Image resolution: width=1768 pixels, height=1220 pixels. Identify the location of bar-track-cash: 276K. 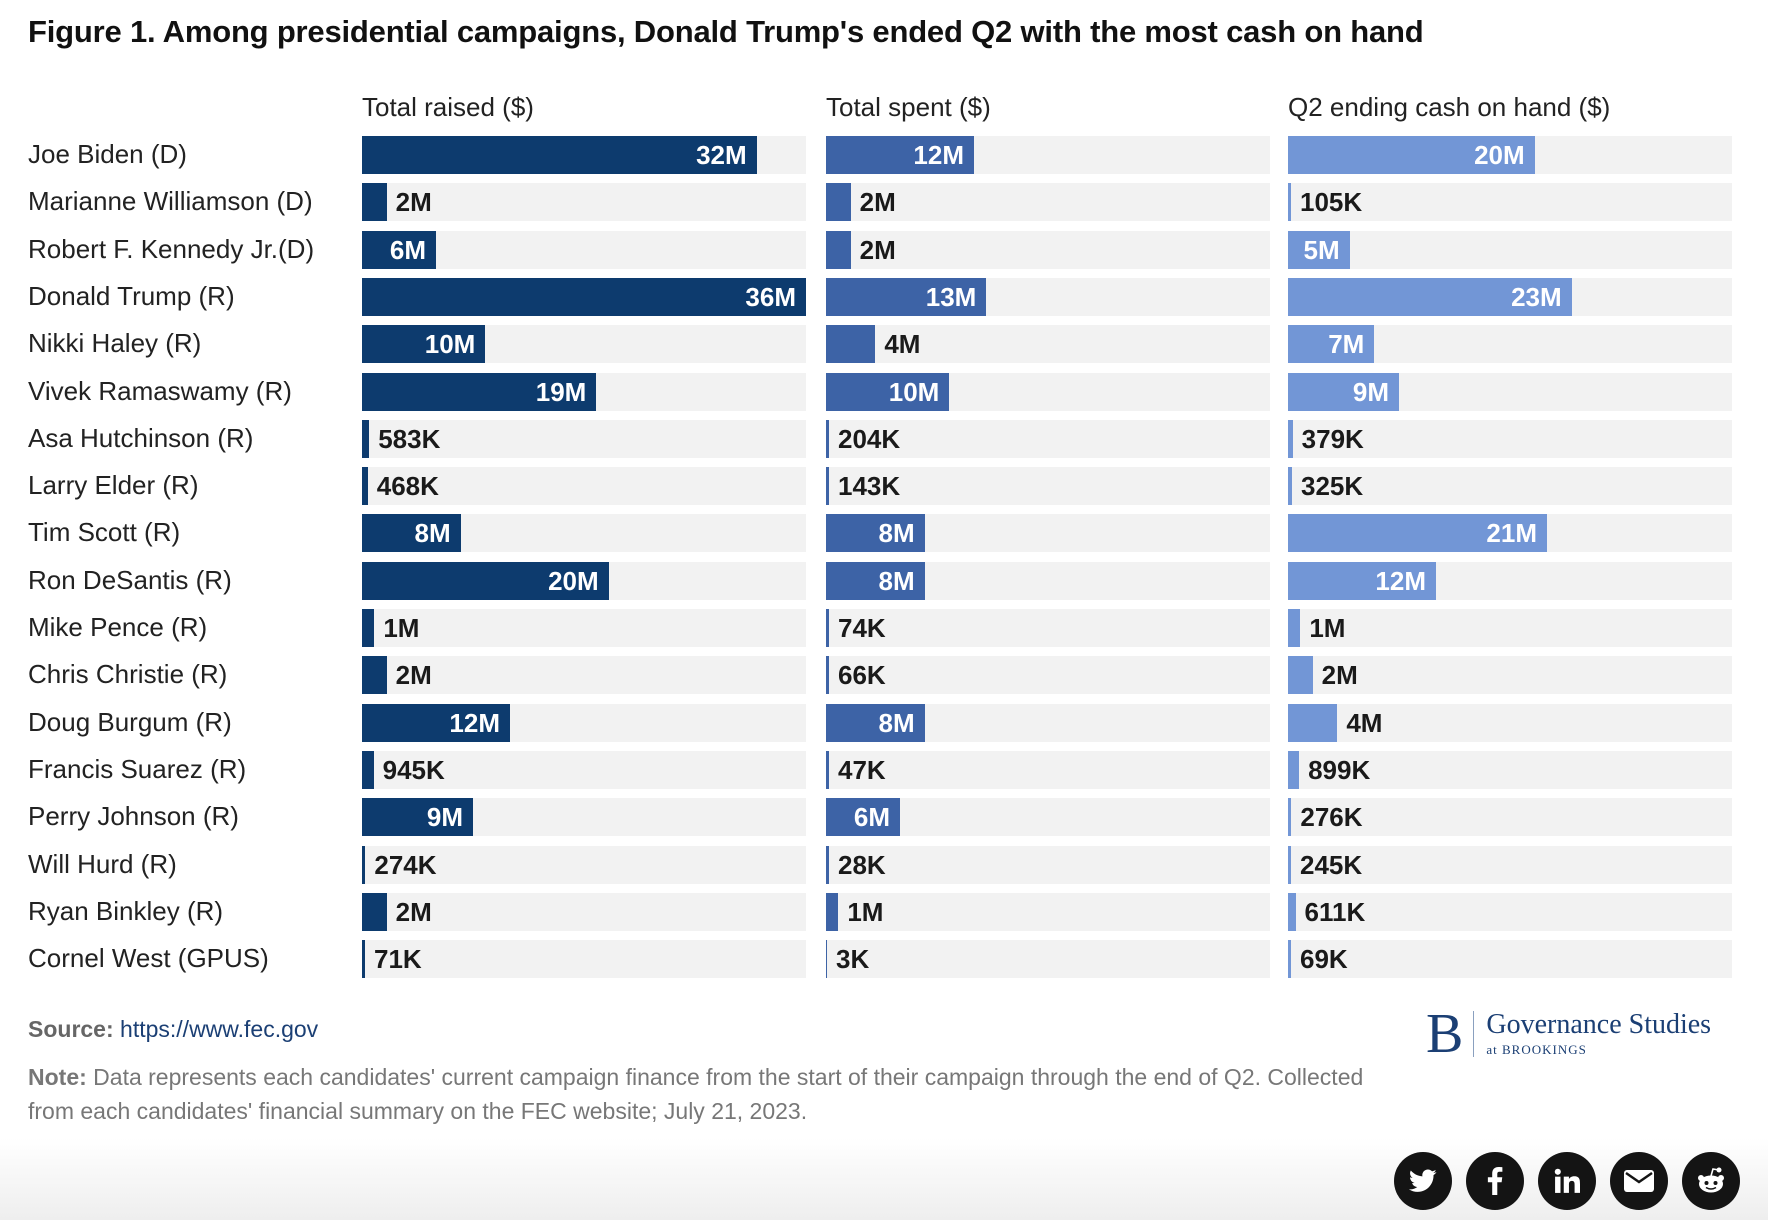
(1510, 817).